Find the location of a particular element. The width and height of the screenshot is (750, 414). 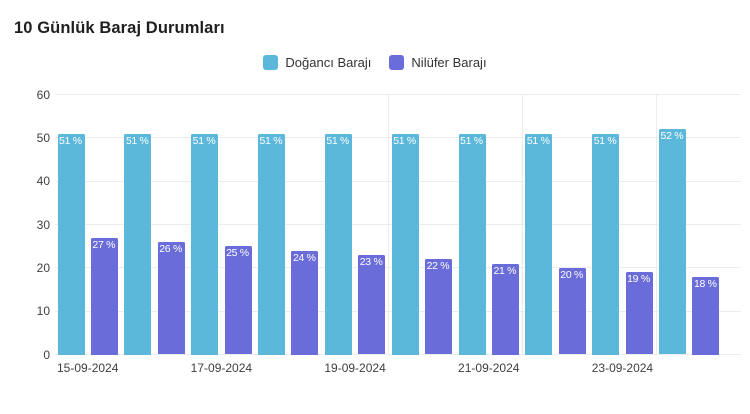

y-axis-tick-label: 60 is located at coordinates (43, 94).